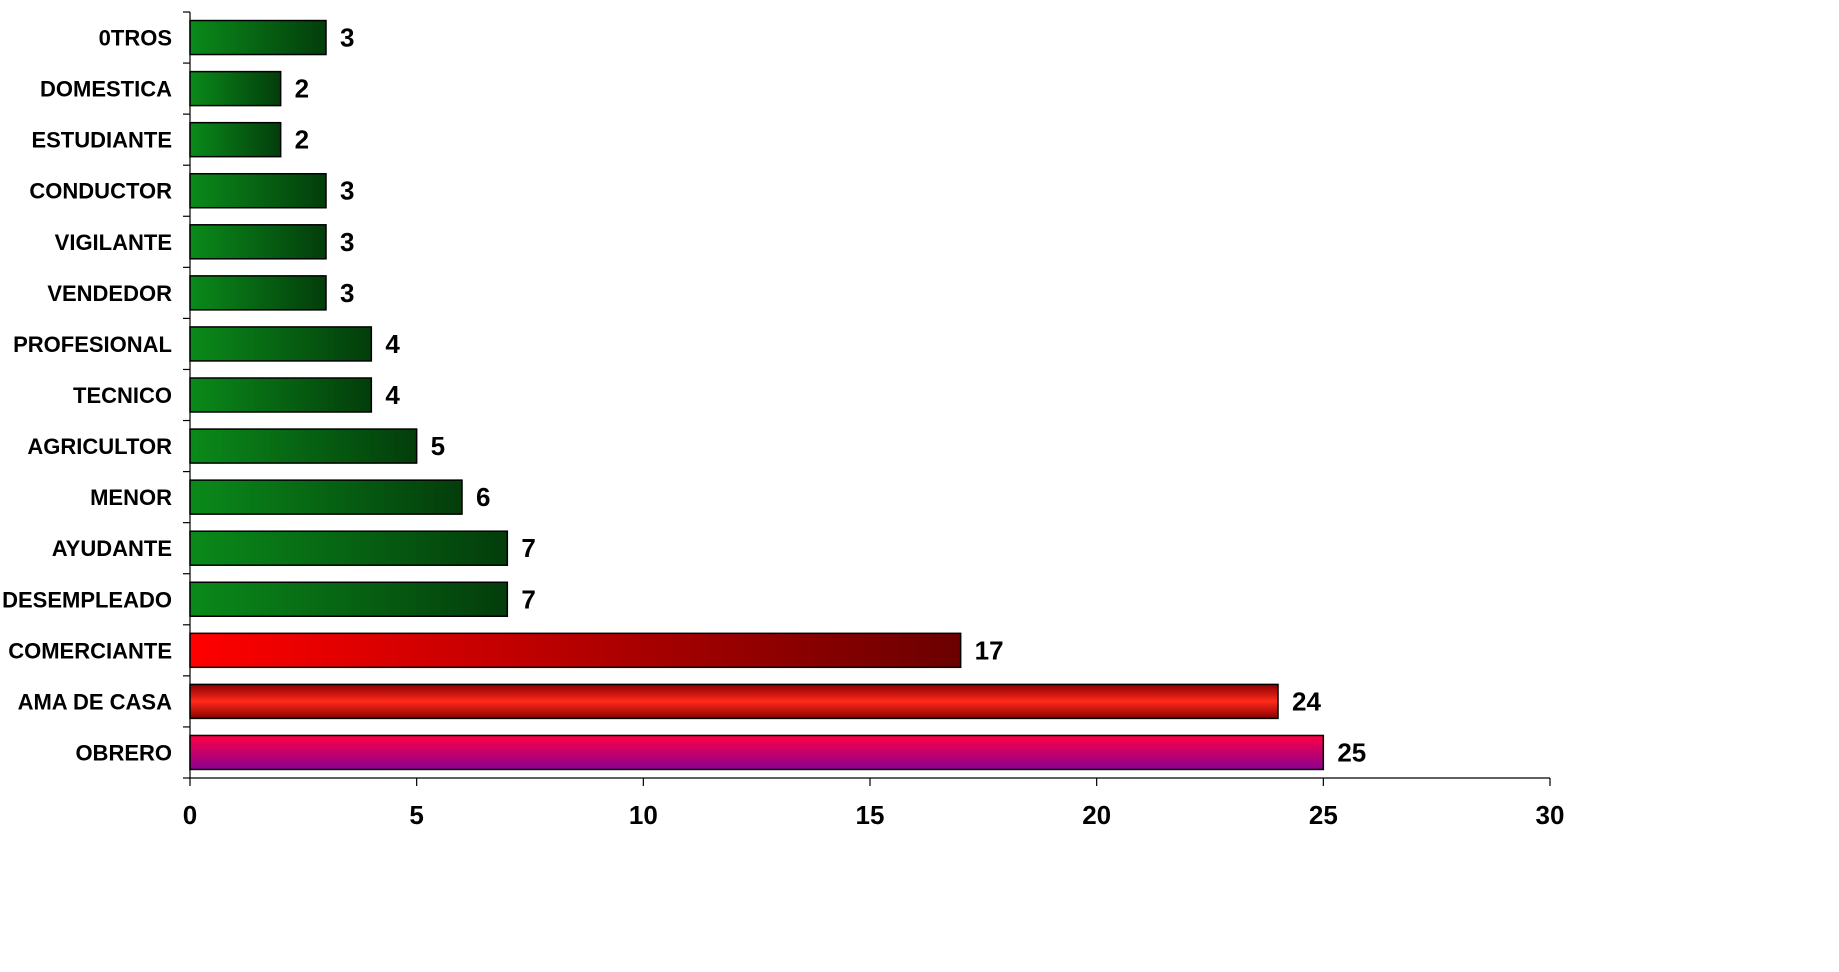 The image size is (1839, 972). What do you see at coordinates (1323, 815) in the screenshot?
I see `x-tick-label: 25` at bounding box center [1323, 815].